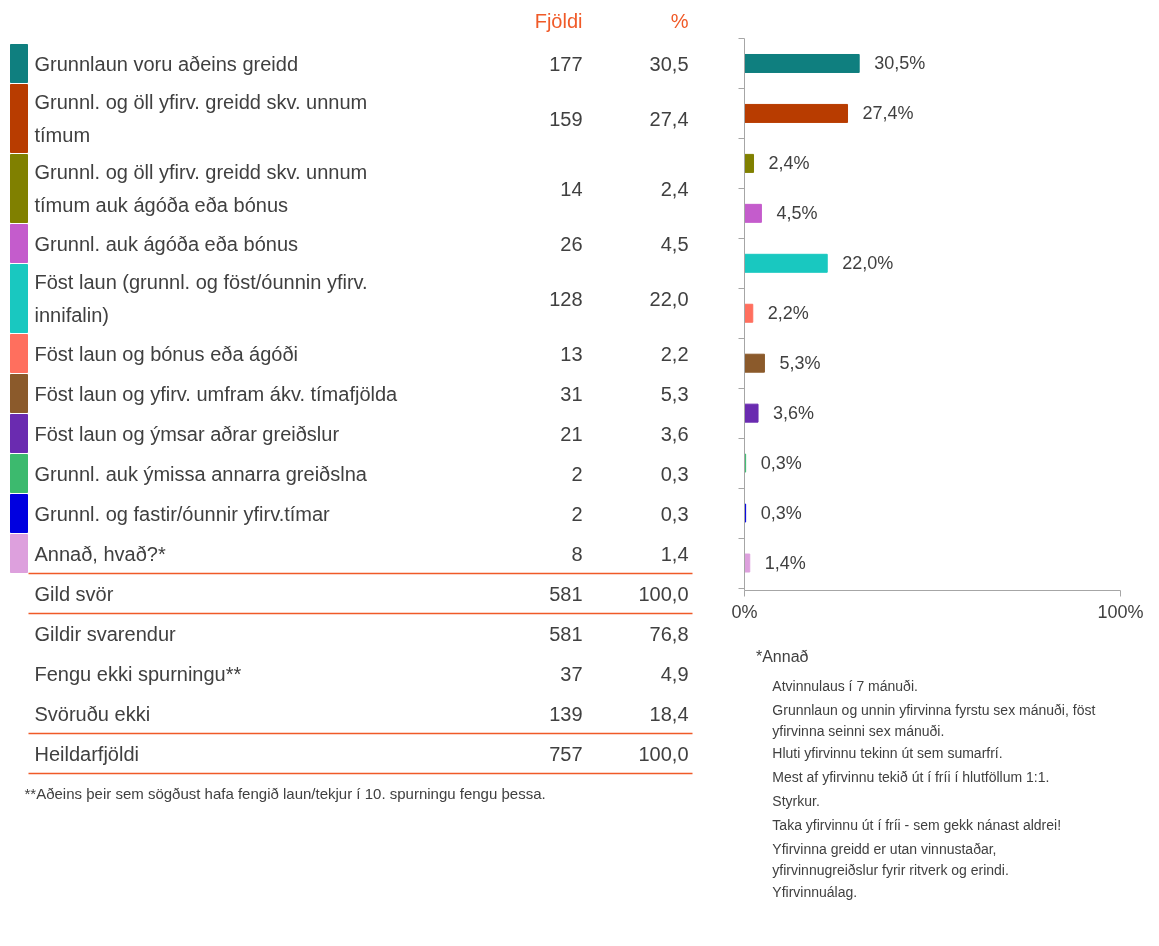  Describe the element at coordinates (566, 118) in the screenshot. I see `data-label: 159` at that location.